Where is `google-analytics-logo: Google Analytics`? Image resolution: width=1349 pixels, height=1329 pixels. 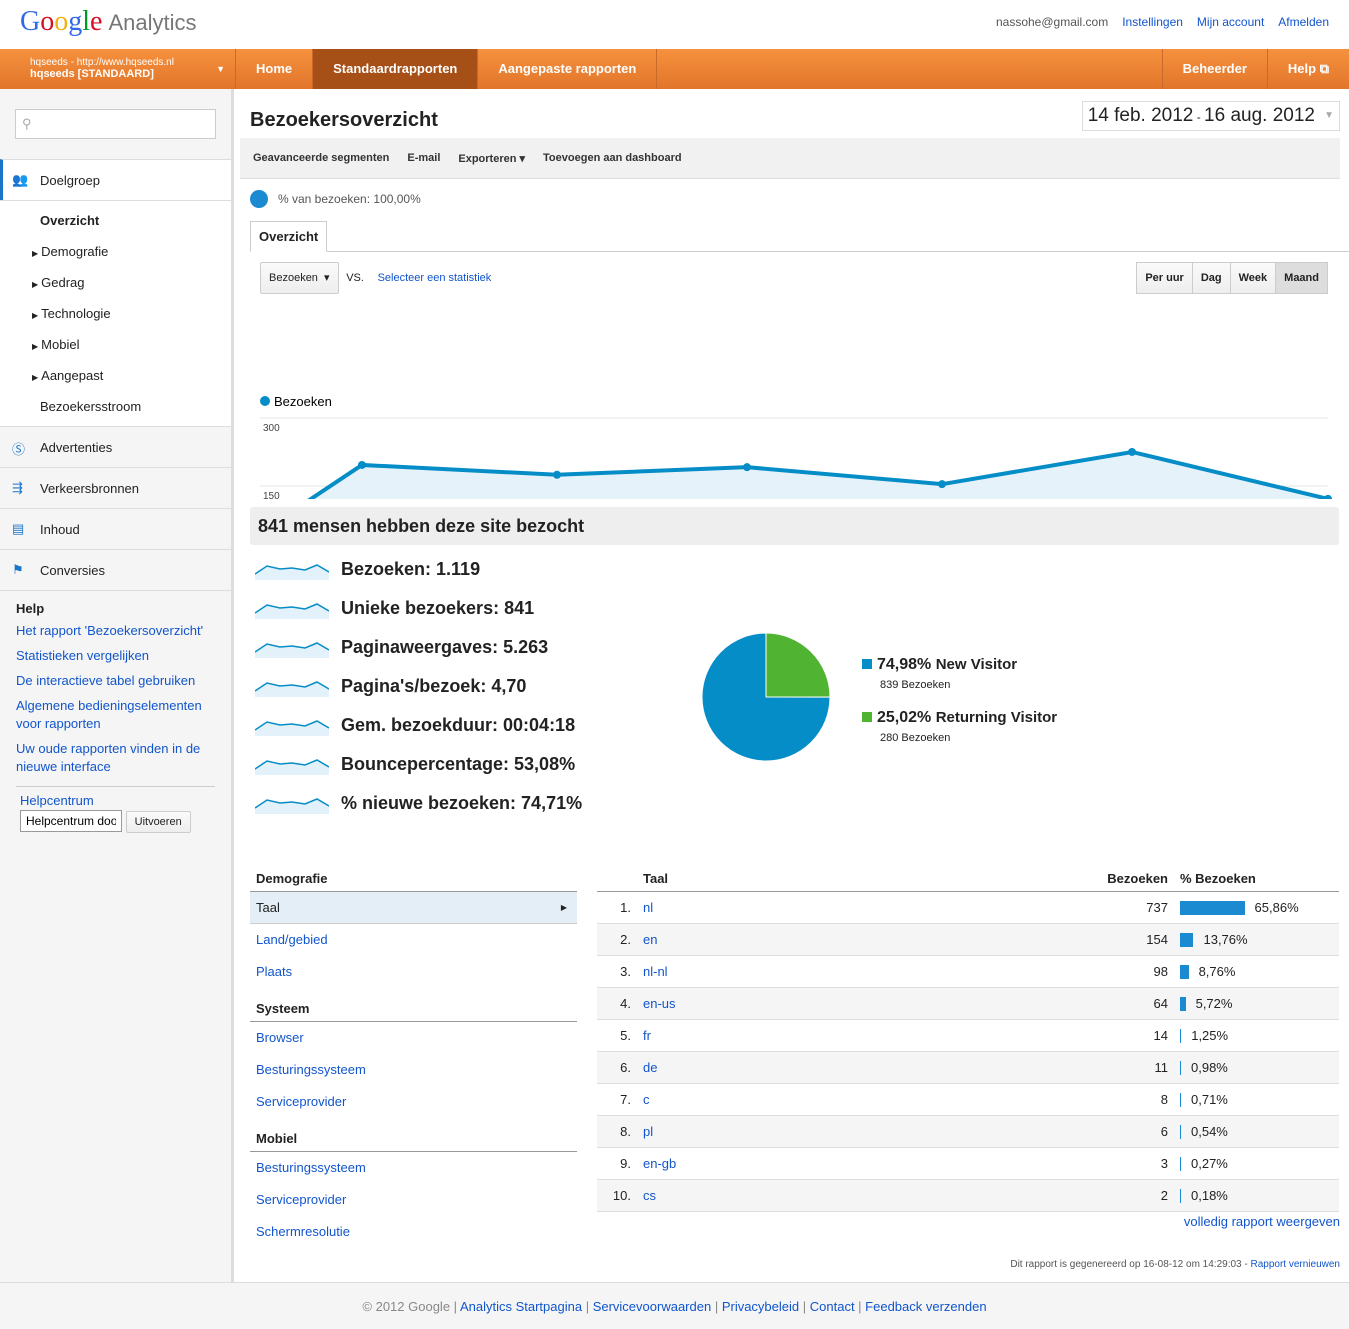
google-analytics-logo: Google Analytics is located at coordinates (108, 21).